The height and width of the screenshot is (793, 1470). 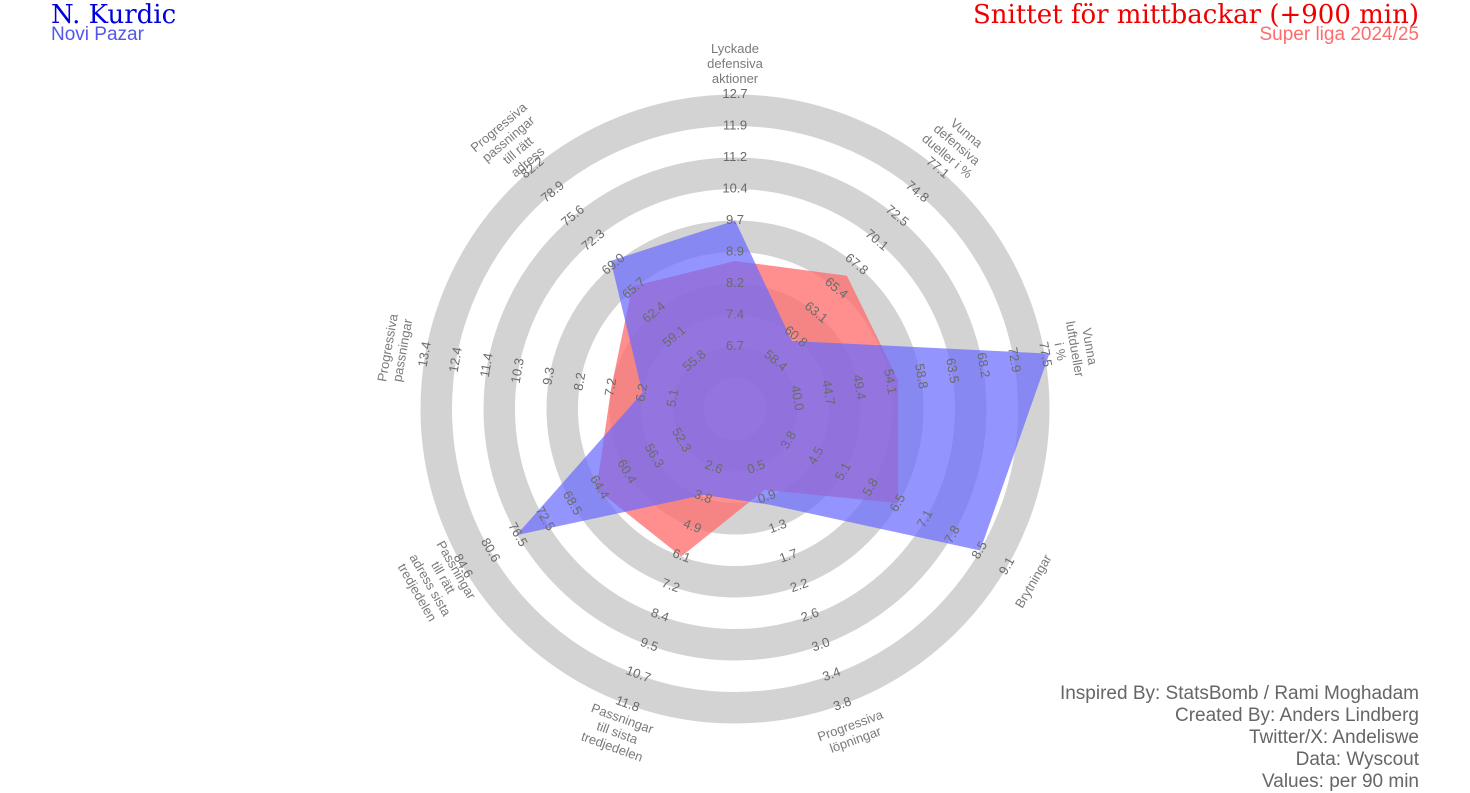 I want to click on tick-label: 7.4, so click(x=735, y=313).